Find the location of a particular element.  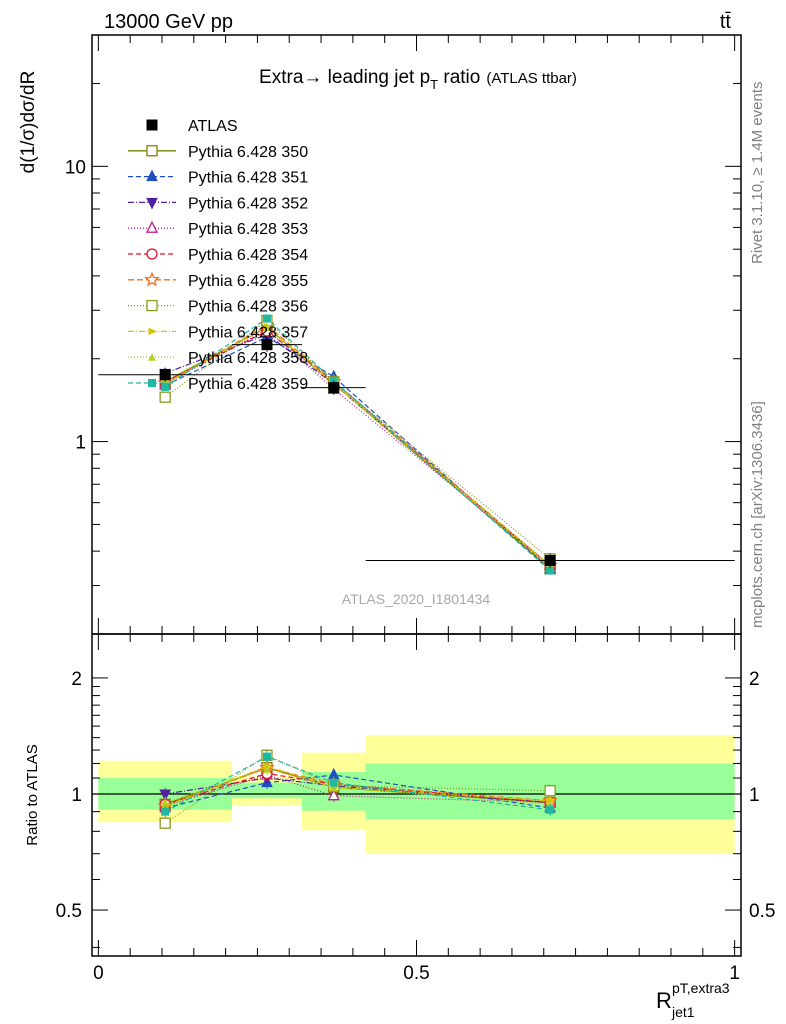

main-ytick-label: 10 is located at coordinates (75, 167).